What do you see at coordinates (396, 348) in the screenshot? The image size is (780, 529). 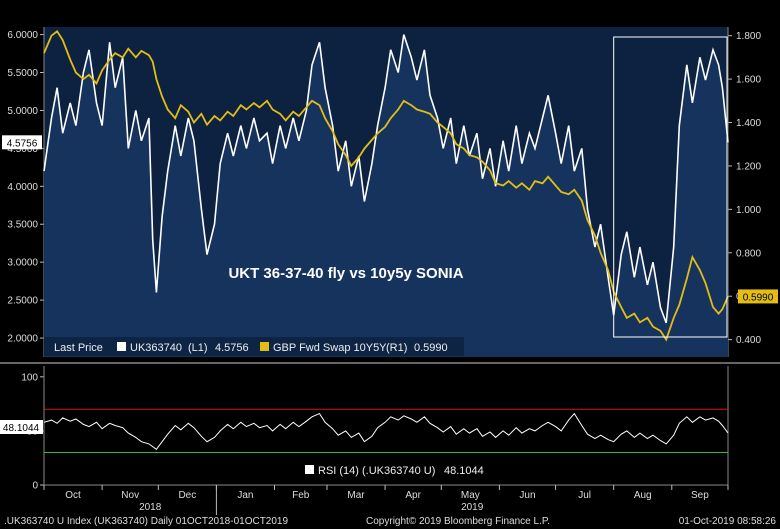 I see `legend-s2-axis: (R1)` at bounding box center [396, 348].